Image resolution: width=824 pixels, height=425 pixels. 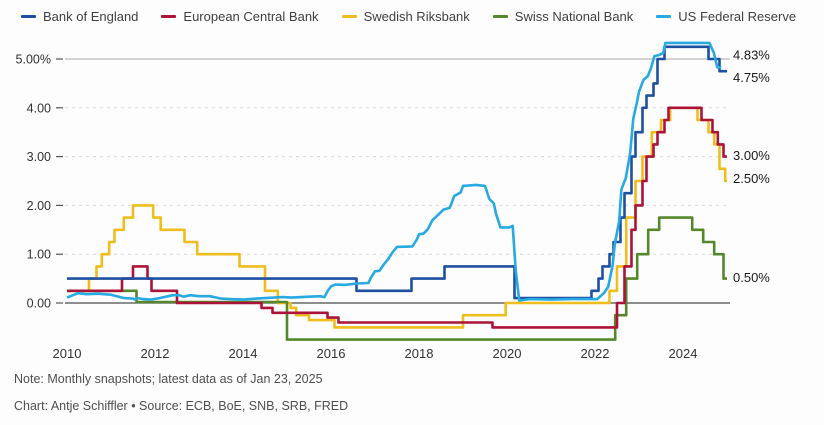 What do you see at coordinates (39, 157) in the screenshot?
I see `y-tick-label: 3.00` at bounding box center [39, 157].